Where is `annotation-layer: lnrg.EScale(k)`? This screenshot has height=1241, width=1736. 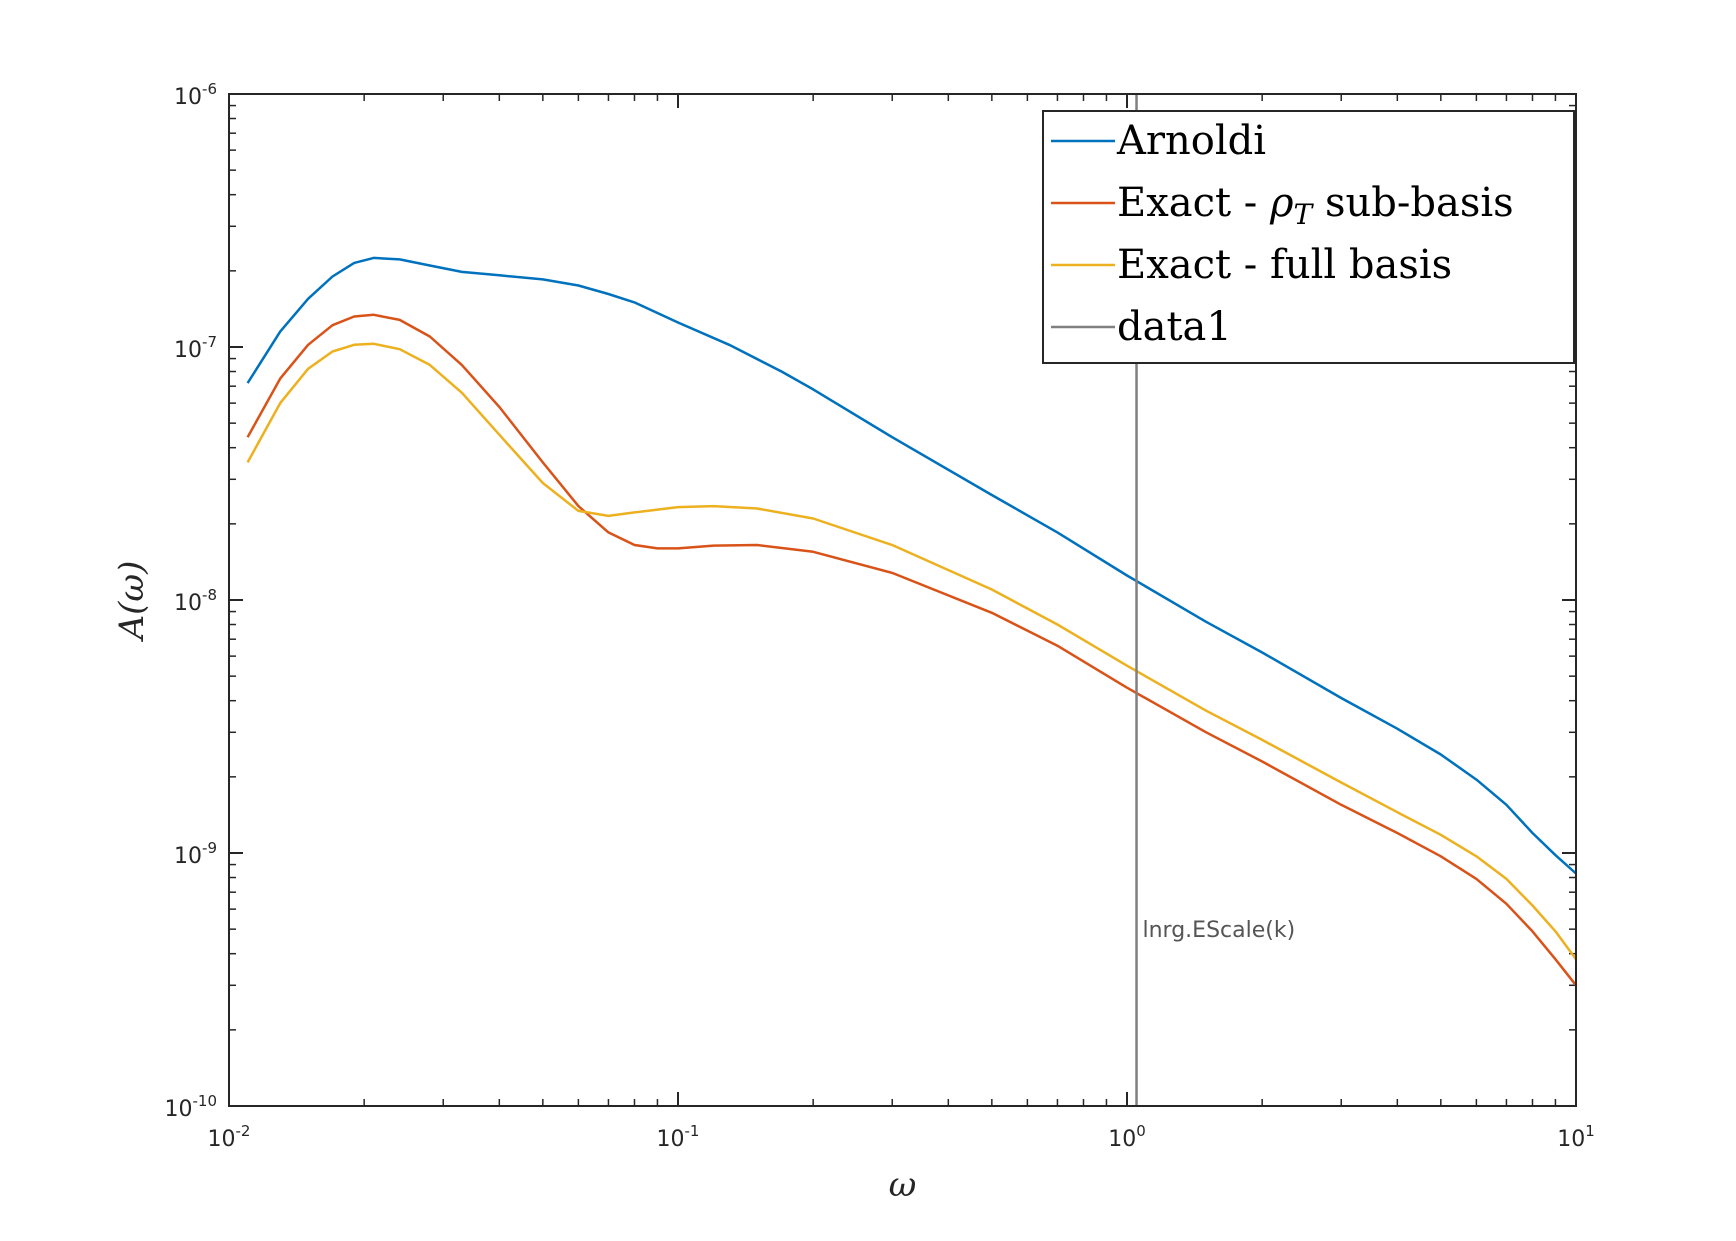 annotation-layer: lnrg.EScale(k) is located at coordinates (1219, 930).